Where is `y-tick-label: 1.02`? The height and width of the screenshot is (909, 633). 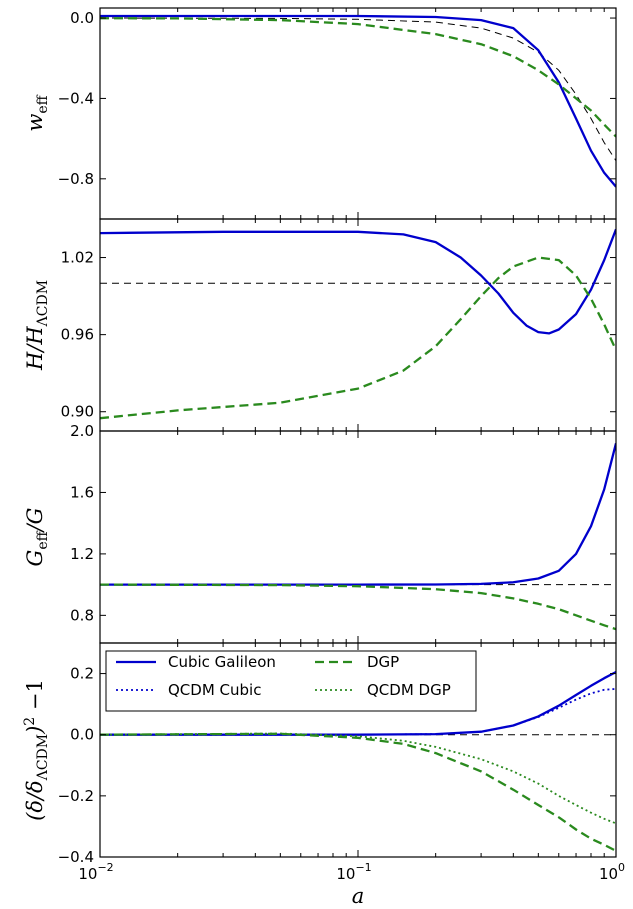 y-tick-label: 1.02 is located at coordinates (77, 258).